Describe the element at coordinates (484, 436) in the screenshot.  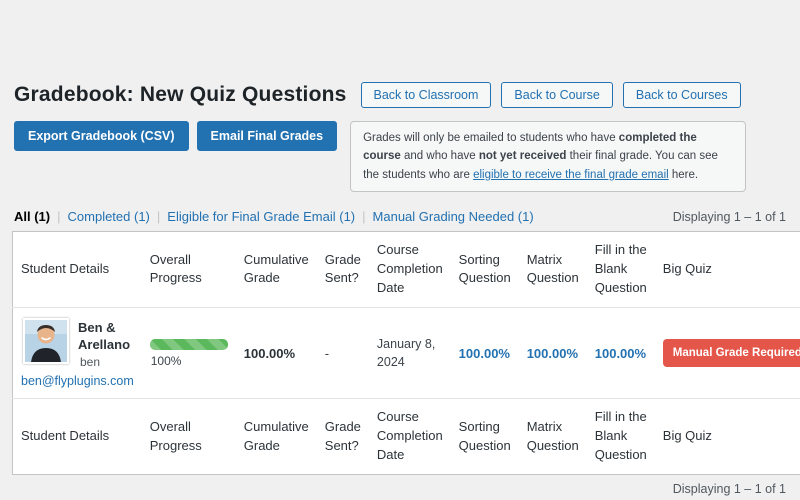
I see `footer-column-sorting-question: Sorting Question` at that location.